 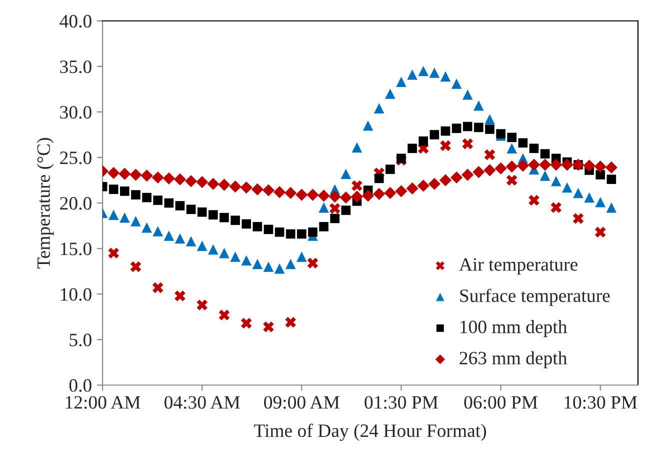 I want to click on legend-label: 263 mm depth, so click(x=513, y=359).